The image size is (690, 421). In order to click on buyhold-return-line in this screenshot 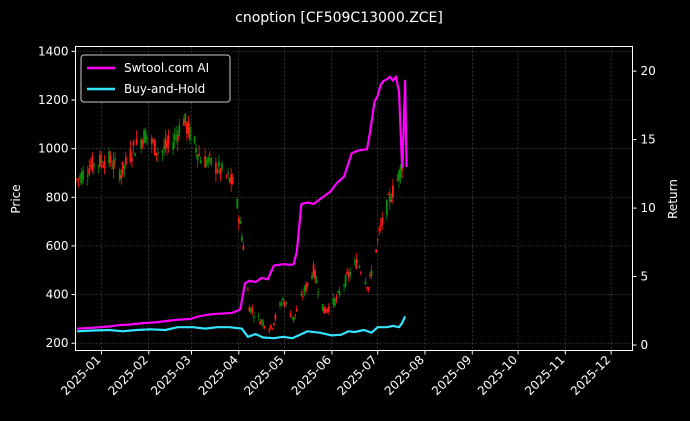, I will do `click(241, 327)`.